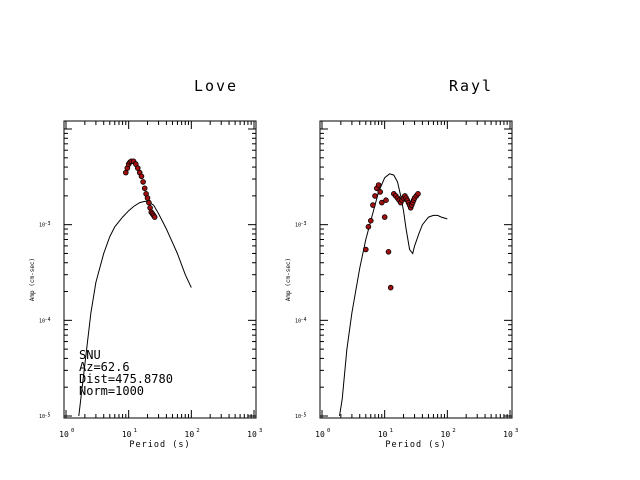 Image resolution: width=640 pixels, height=480 pixels. Describe the element at coordinates (216, 86) in the screenshot. I see `chart-title: Love` at that location.